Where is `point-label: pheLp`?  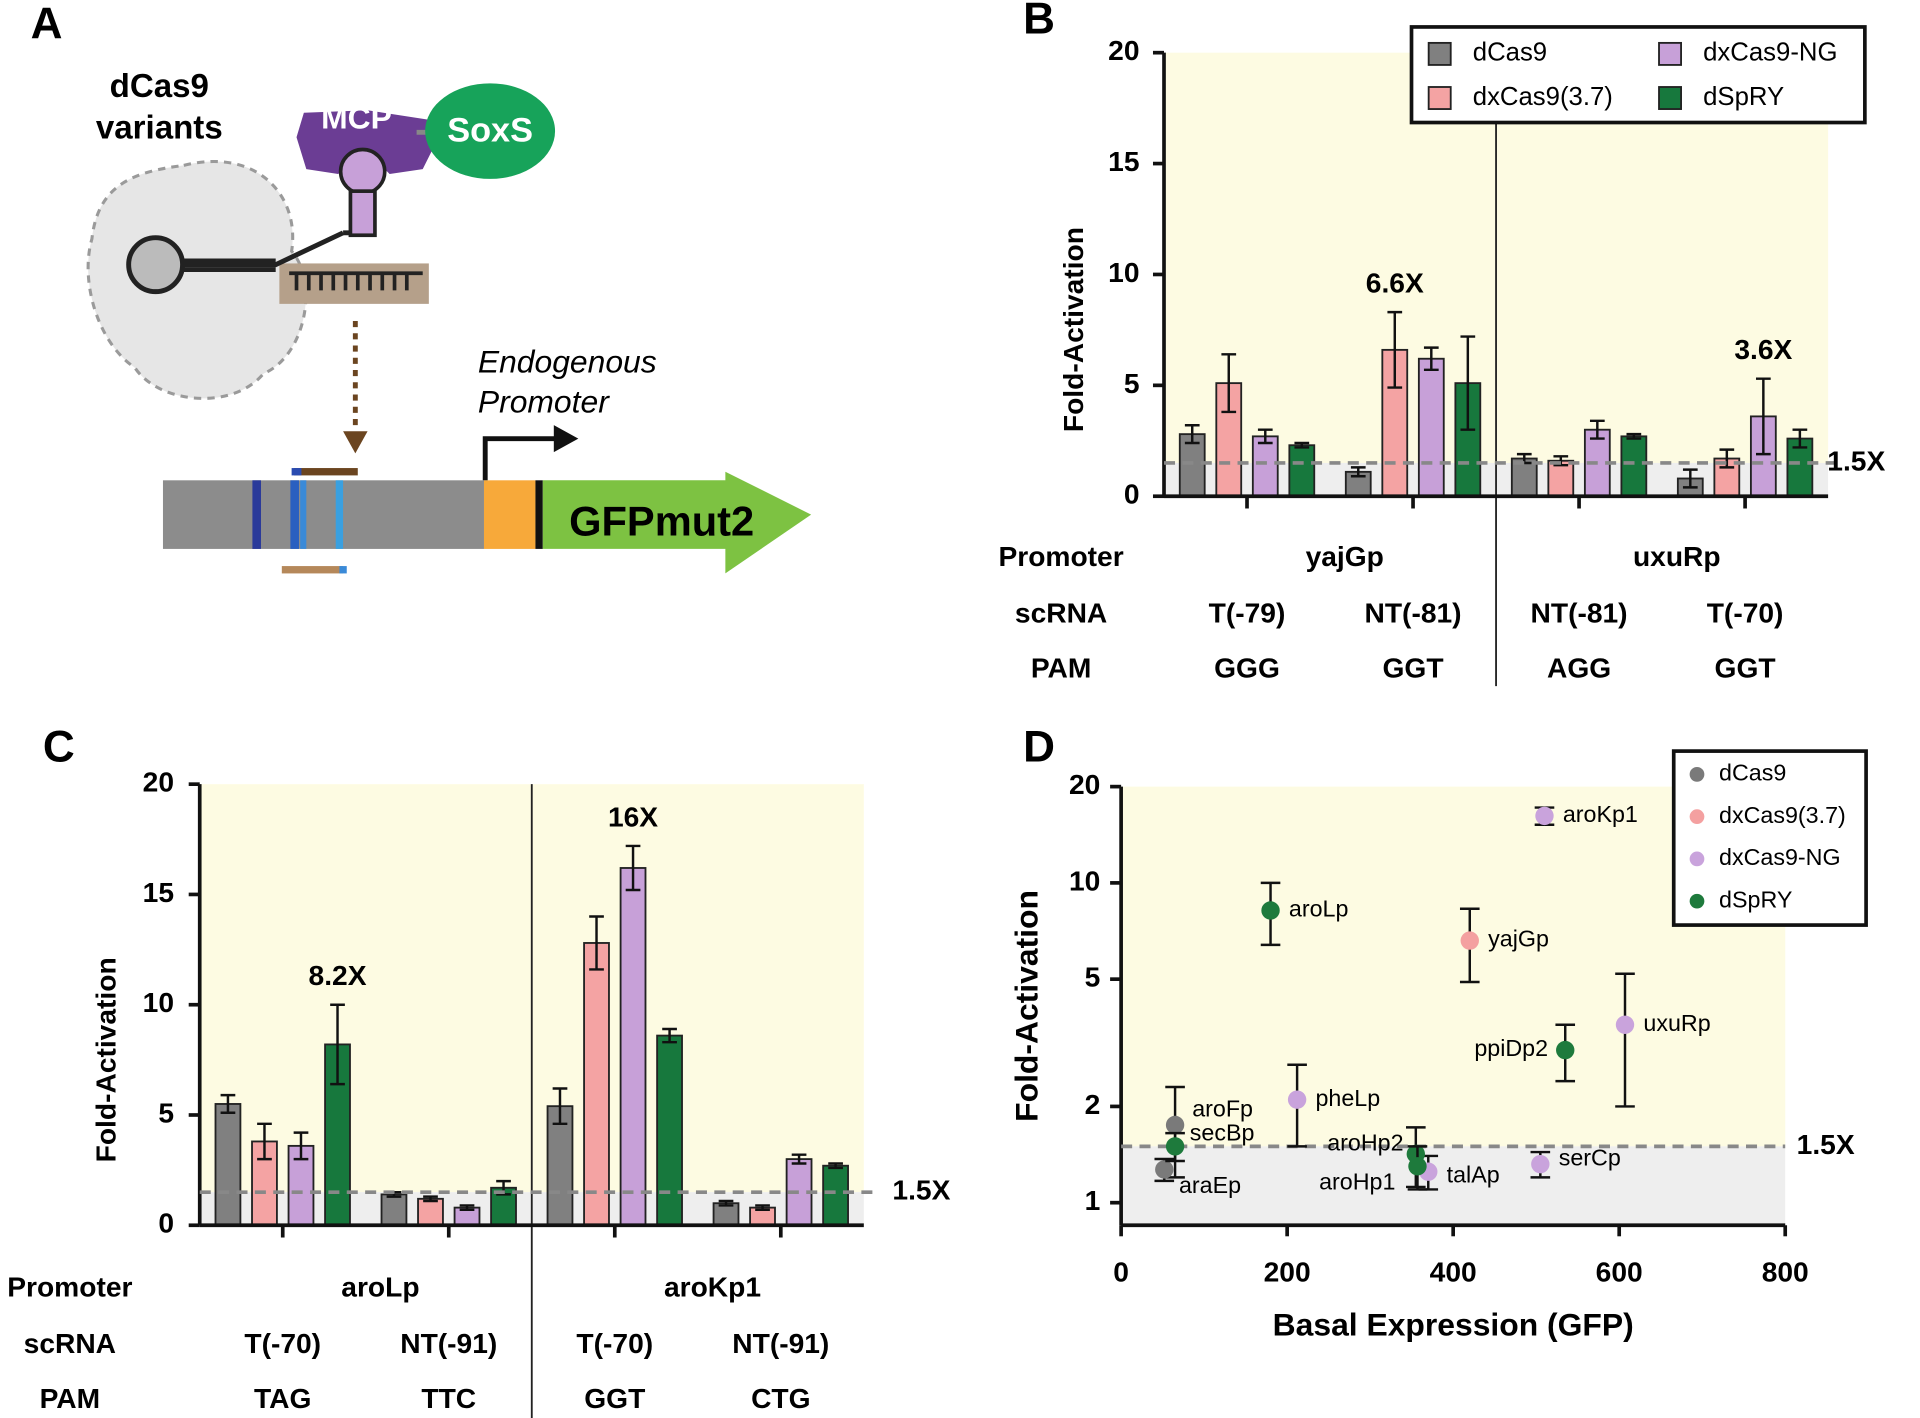
point-label: pheLp is located at coordinates (1347, 1098).